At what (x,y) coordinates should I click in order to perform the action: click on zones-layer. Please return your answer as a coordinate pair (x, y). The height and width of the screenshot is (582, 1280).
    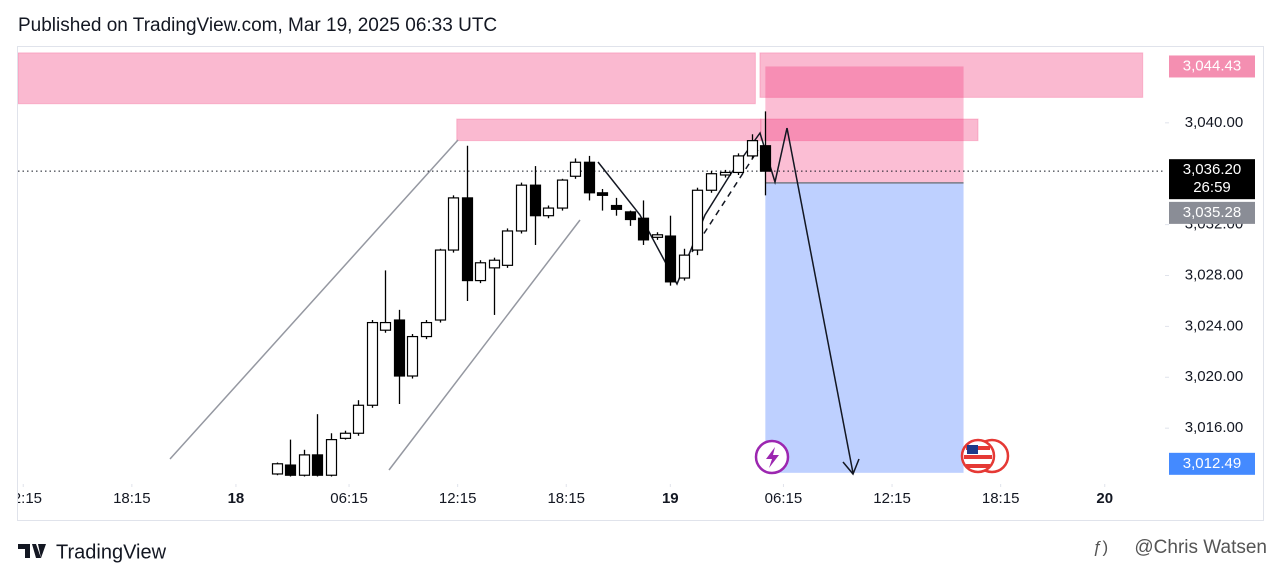
    Looking at the image, I should click on (581, 97).